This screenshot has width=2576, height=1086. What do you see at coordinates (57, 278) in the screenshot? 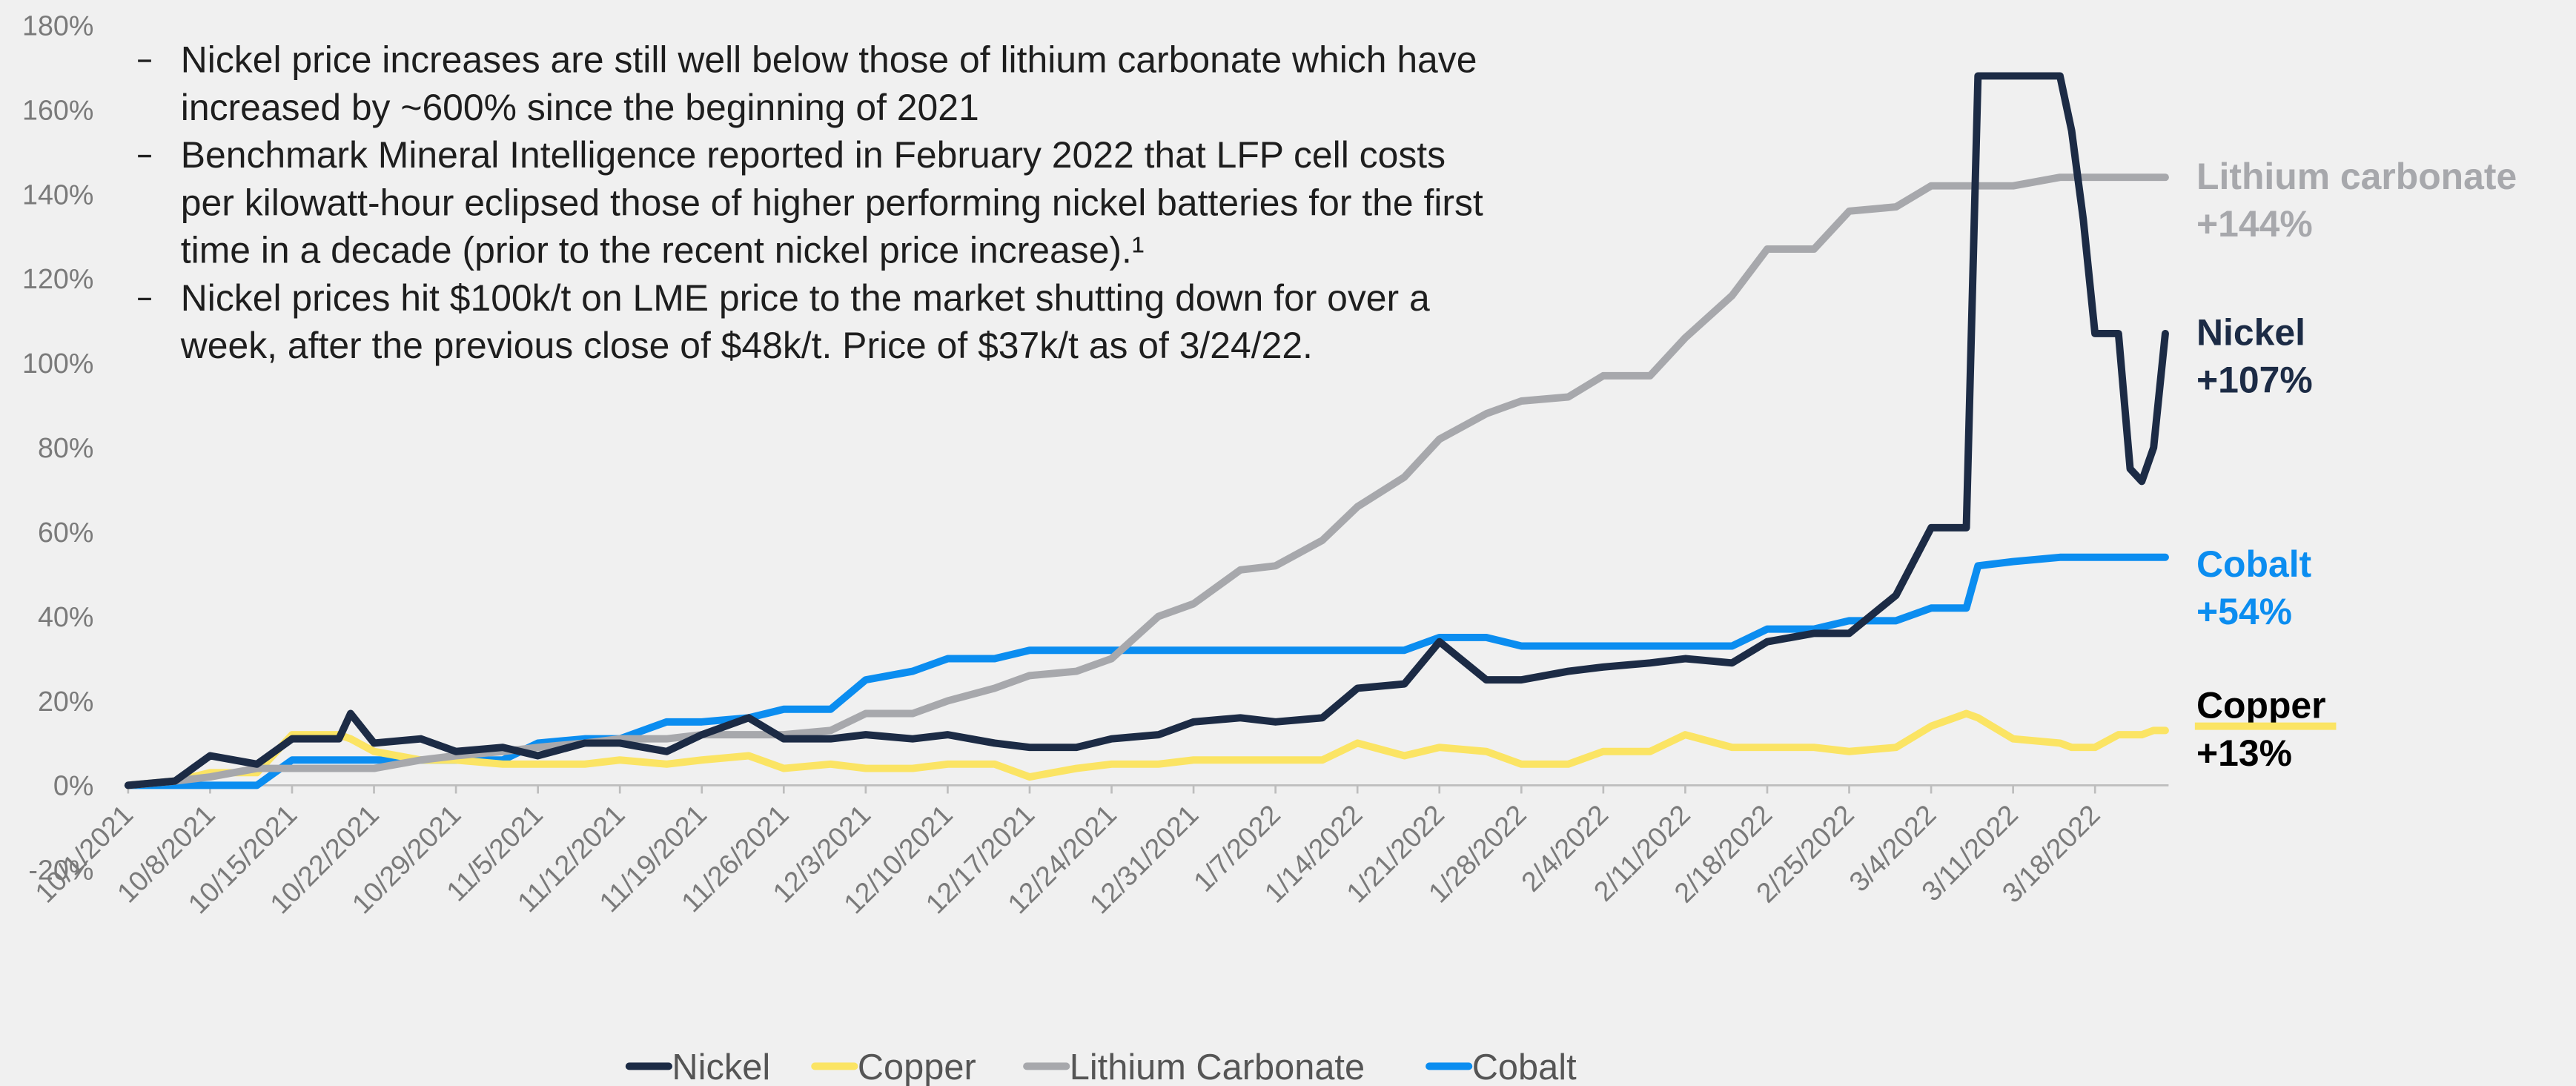
I see `y-tick-label: 120%` at bounding box center [57, 278].